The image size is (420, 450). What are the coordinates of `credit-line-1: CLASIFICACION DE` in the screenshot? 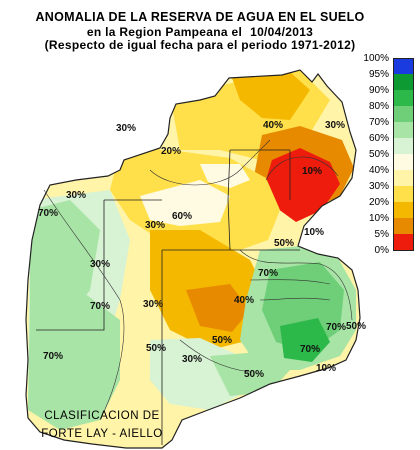 It's located at (102, 416).